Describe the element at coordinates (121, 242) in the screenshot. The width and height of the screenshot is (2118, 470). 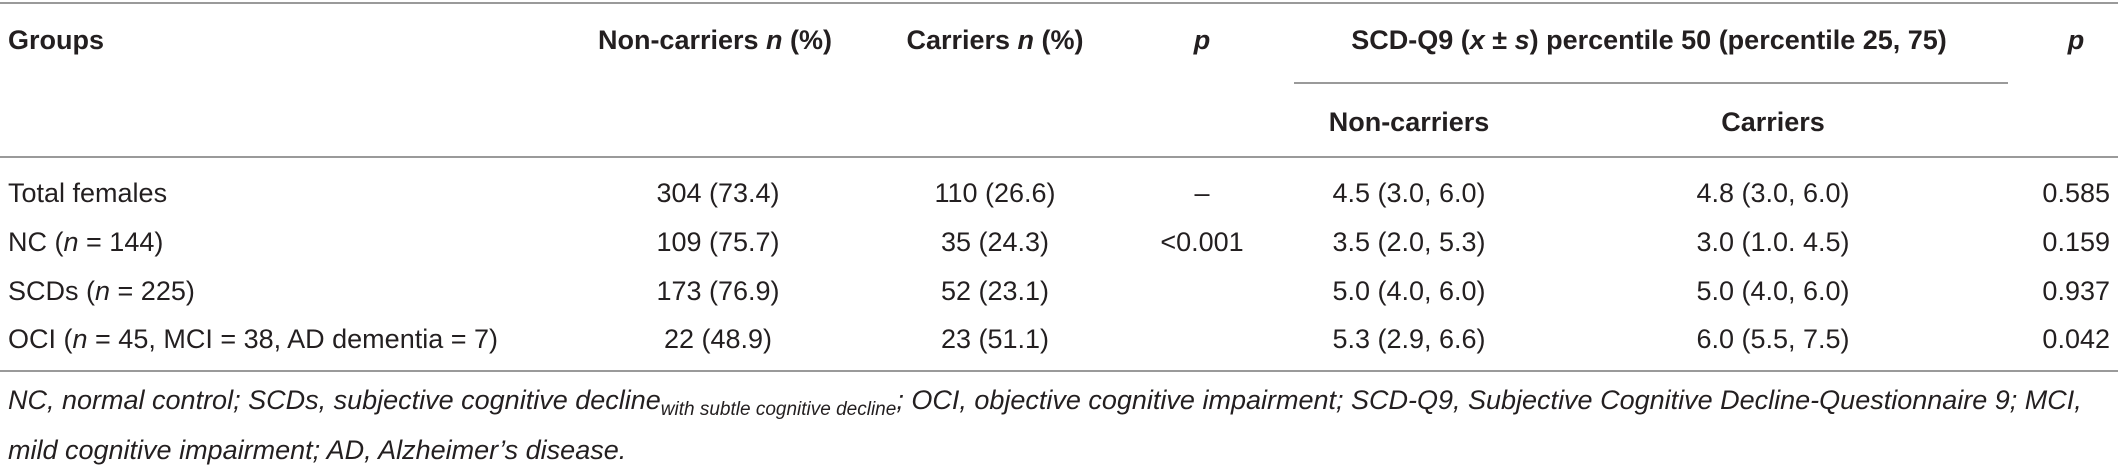
I see `group-label-suffix: = 144)` at that location.